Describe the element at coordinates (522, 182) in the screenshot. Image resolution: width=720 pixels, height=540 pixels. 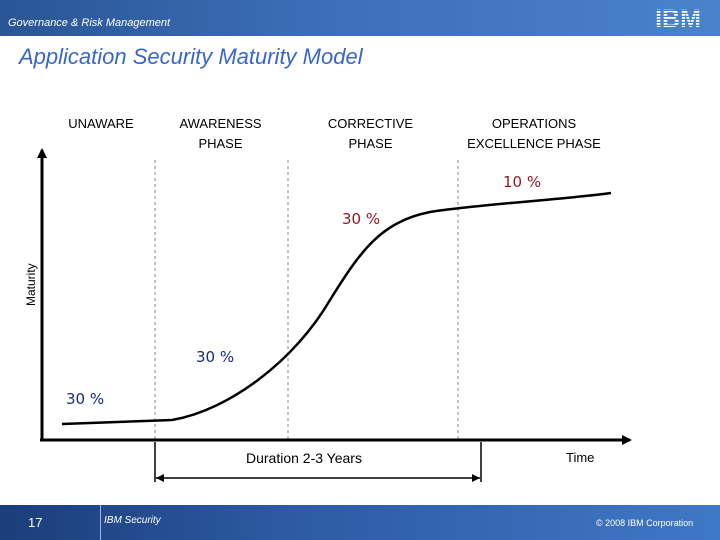
I see `percent-operations-excellence: 10 %` at that location.